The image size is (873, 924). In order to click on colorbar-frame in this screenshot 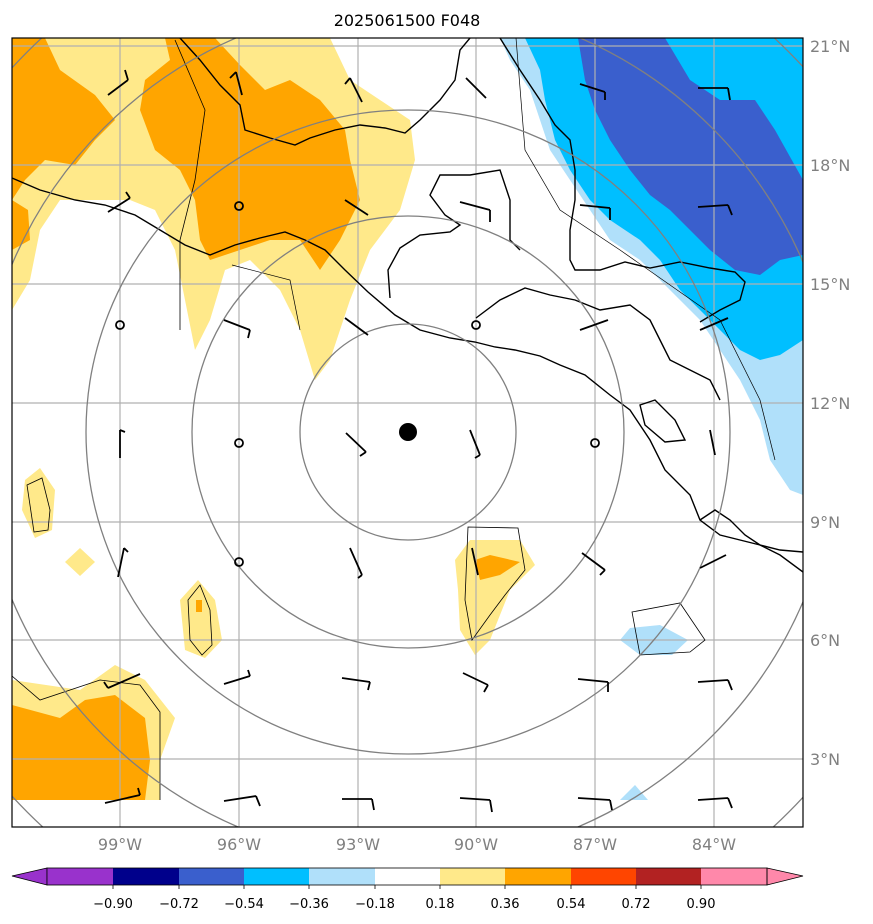, I will do `click(407, 876)`.